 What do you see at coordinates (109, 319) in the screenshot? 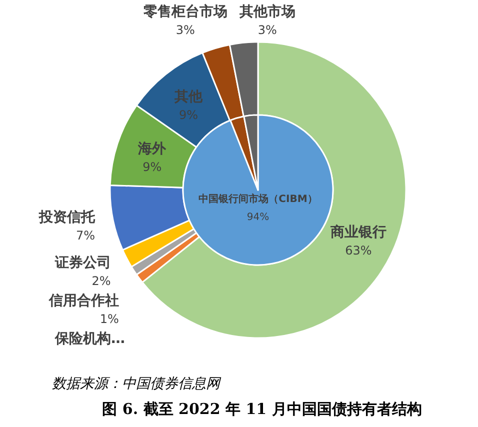
I see `data-label: 1%` at bounding box center [109, 319].